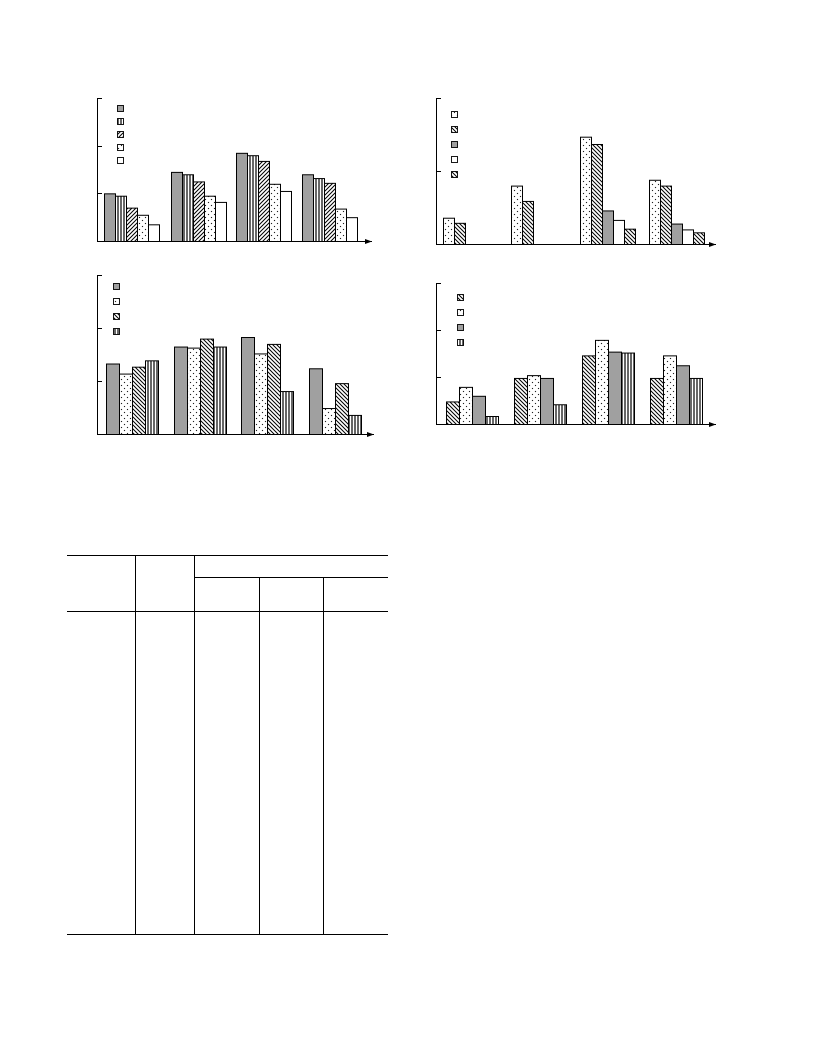  Describe the element at coordinates (227, 745) in the screenshot. I see `data-table` at that location.